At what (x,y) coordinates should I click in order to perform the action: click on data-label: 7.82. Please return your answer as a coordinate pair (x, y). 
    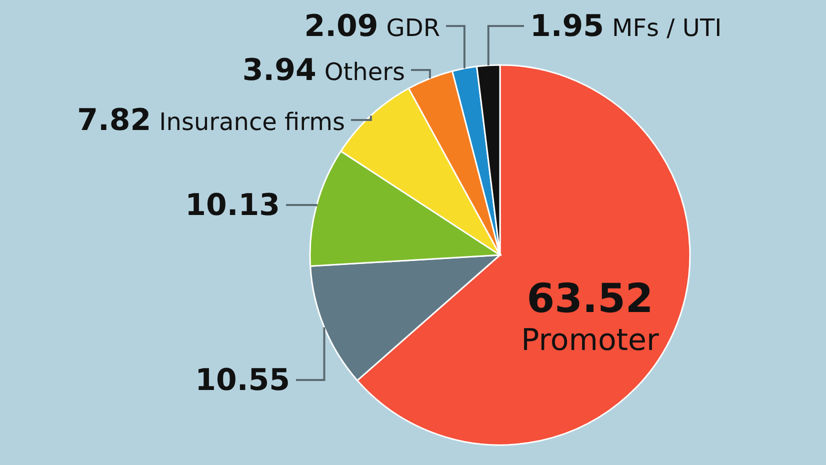
    Looking at the image, I should click on (114, 120).